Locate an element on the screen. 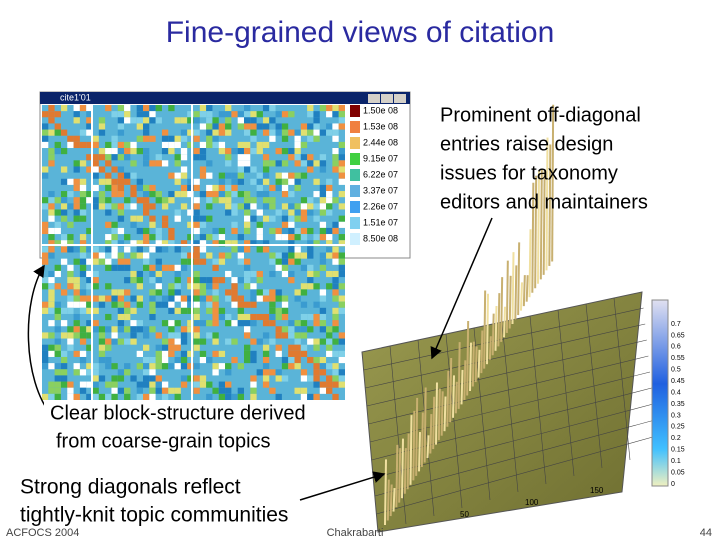  colorbar-swatch is located at coordinates (355, 223).